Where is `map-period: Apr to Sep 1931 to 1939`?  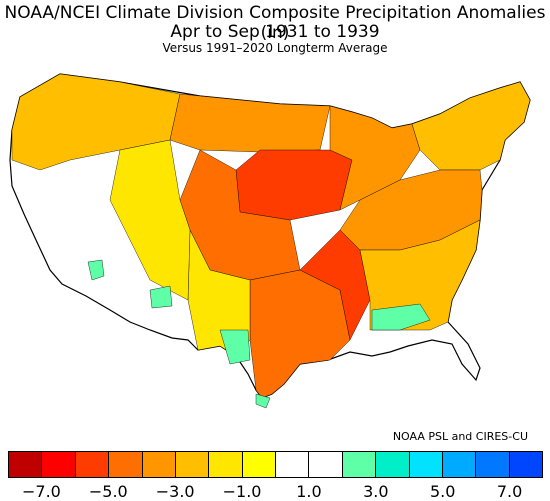
map-period: Apr to Sep 1931 to 1939 is located at coordinates (275, 32).